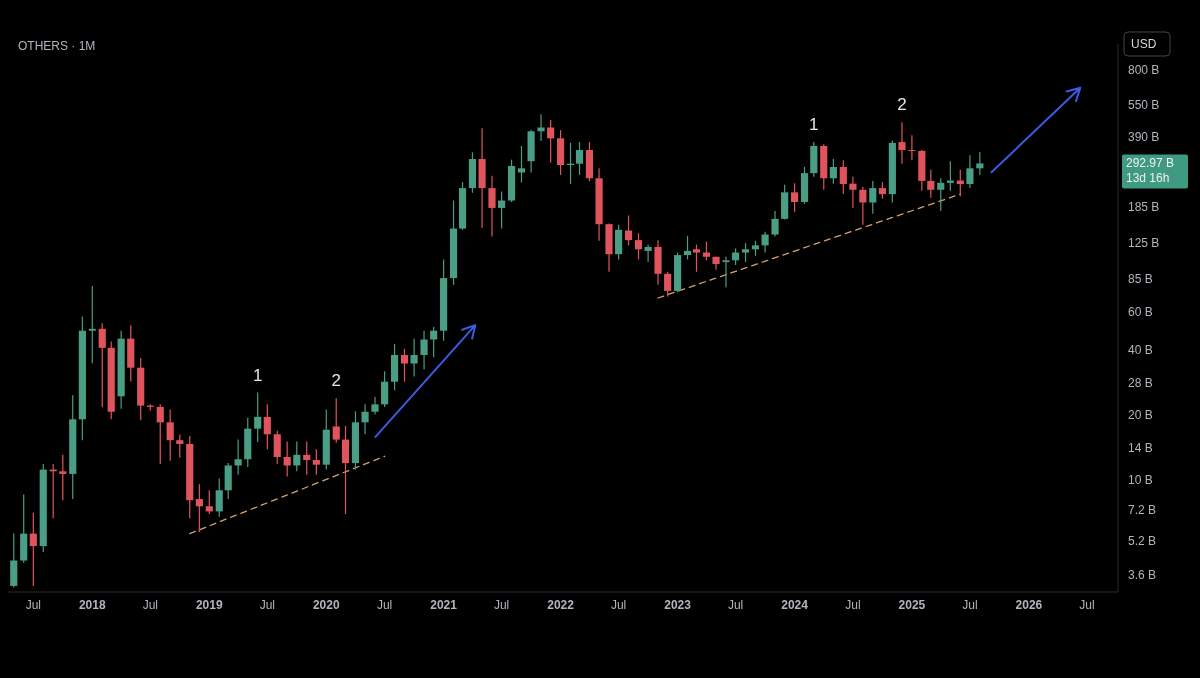 This screenshot has height=678, width=1200. What do you see at coordinates (1140, 479) in the screenshot?
I see `y-tick-label: 10 B` at bounding box center [1140, 479].